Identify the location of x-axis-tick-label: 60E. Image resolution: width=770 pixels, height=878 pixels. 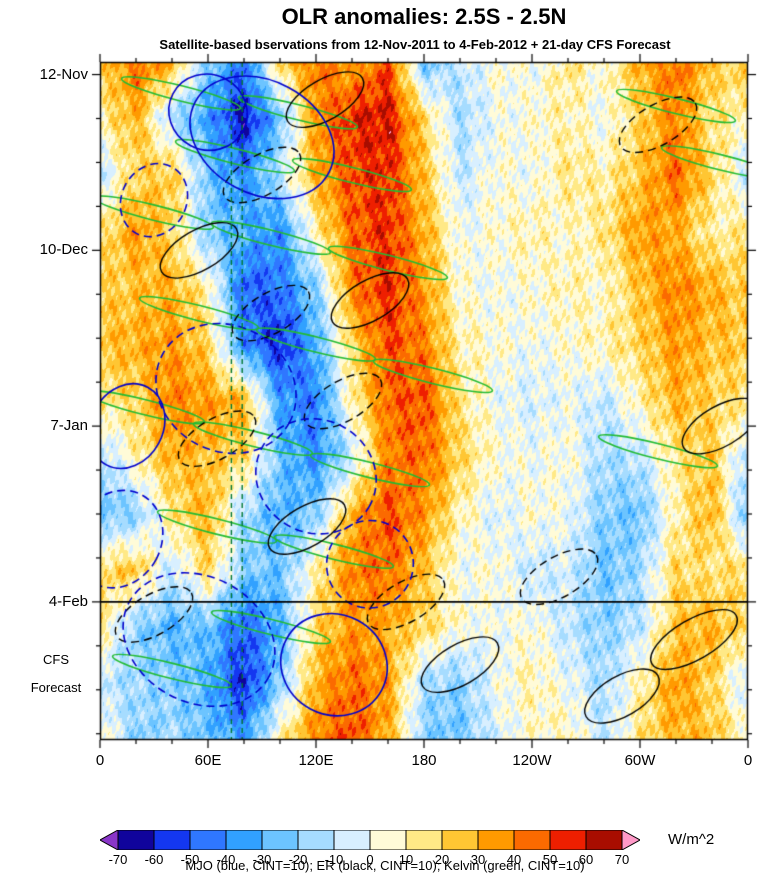
(208, 760).